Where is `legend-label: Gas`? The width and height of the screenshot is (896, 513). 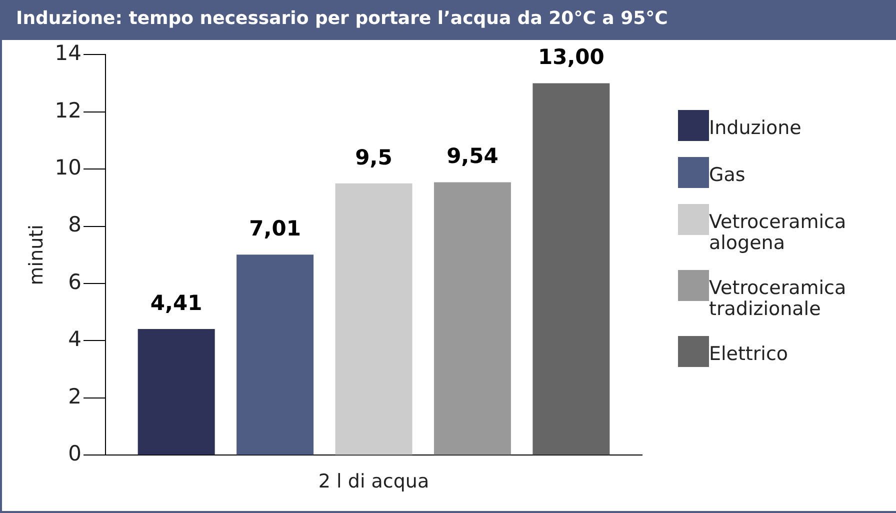
legend-label: Gas is located at coordinates (727, 174).